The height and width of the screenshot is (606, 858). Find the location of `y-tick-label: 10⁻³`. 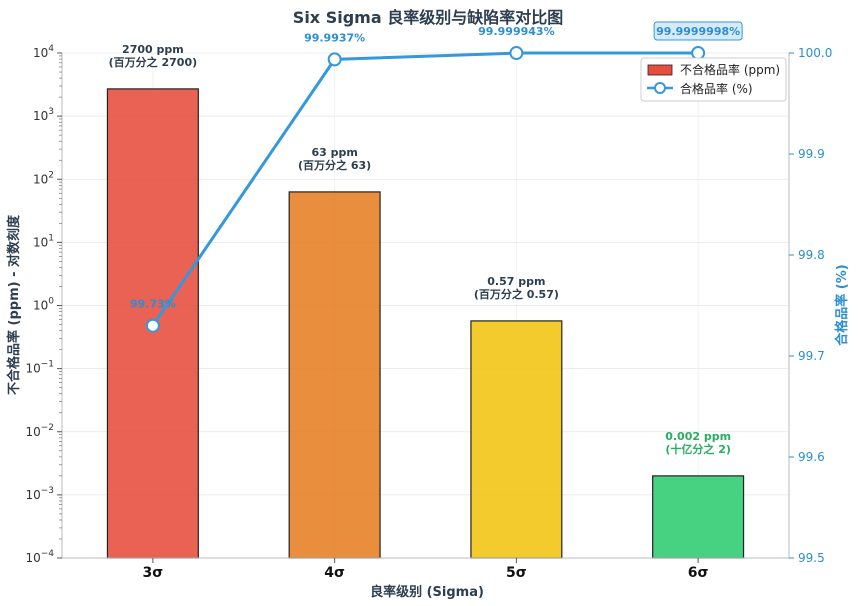

y-tick-label: 10⁻³ is located at coordinates (39, 494).